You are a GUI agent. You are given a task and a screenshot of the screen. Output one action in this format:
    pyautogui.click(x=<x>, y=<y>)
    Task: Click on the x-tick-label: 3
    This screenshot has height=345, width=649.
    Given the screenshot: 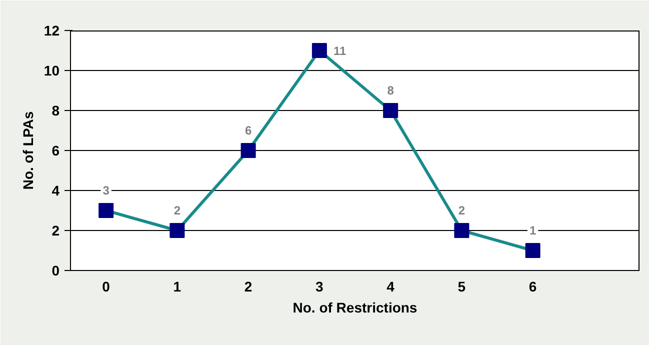 What is the action you would take?
    pyautogui.click(x=320, y=286)
    